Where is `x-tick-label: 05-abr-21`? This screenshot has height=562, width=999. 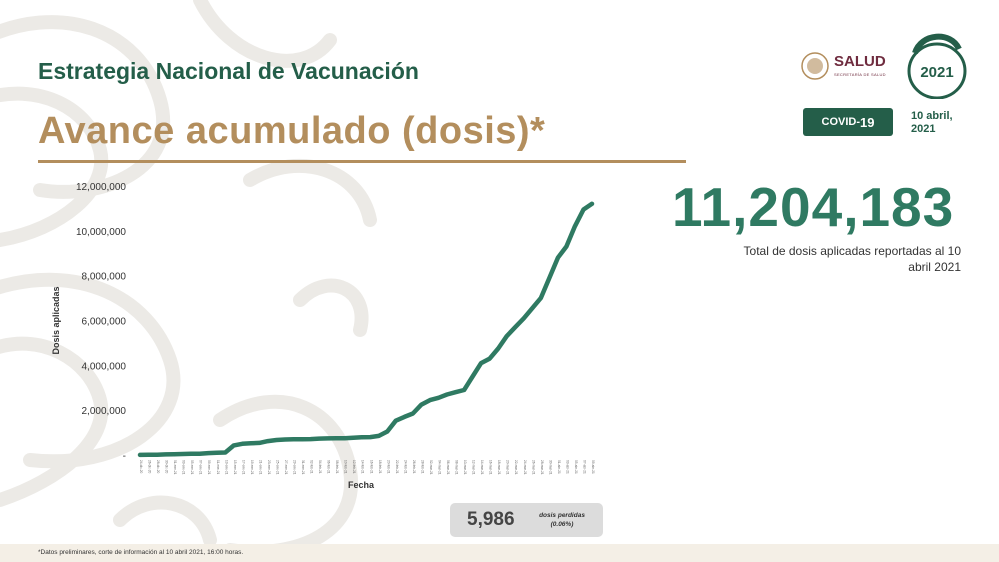 x-tick-label: 05-abr-21 is located at coordinates (576, 467).